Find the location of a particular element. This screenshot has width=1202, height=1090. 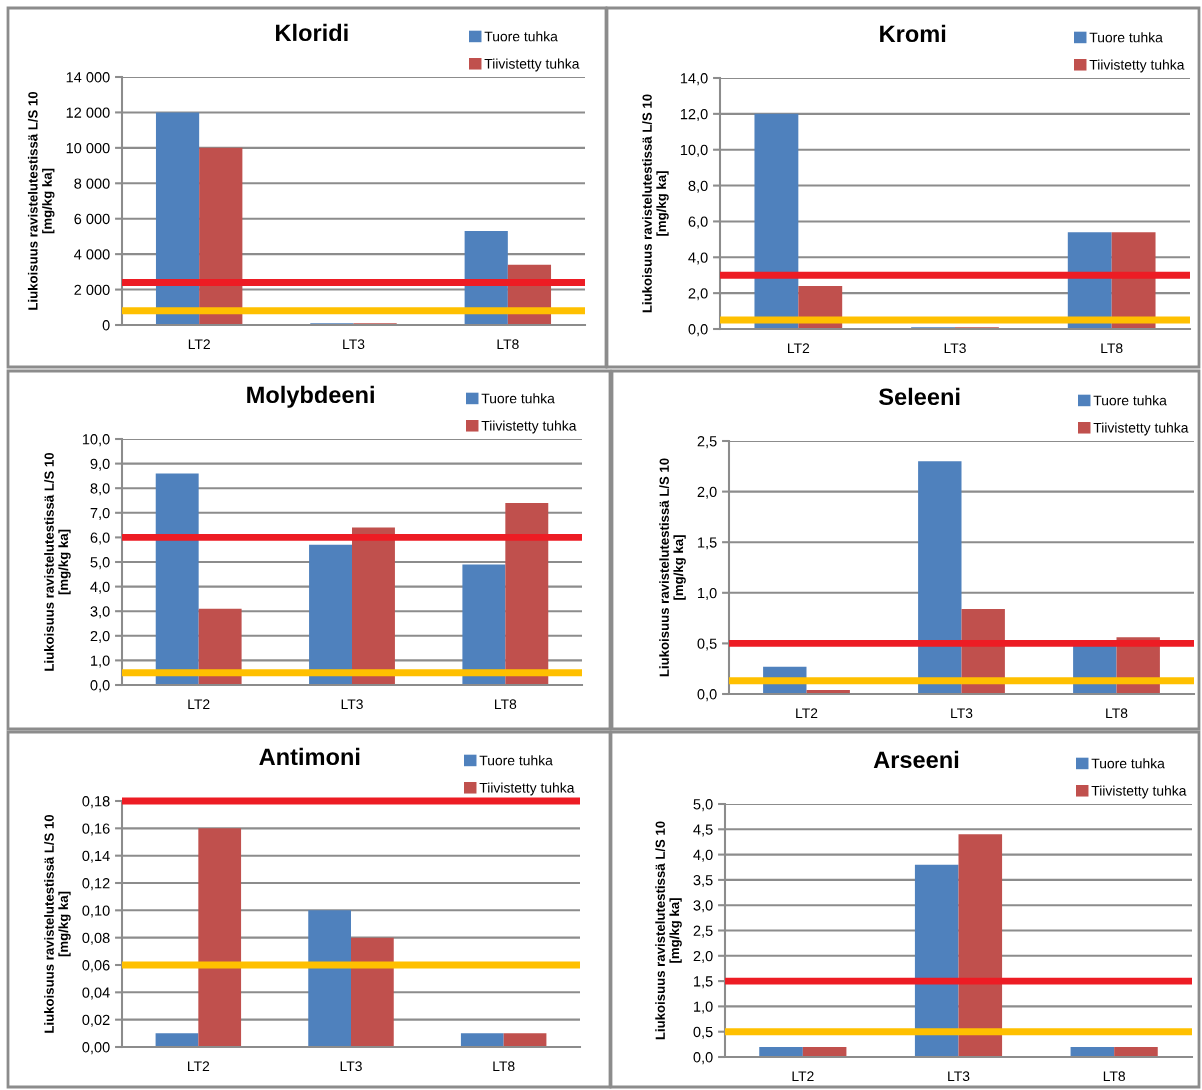

y-tick-label: 0,10 is located at coordinates (96, 911).